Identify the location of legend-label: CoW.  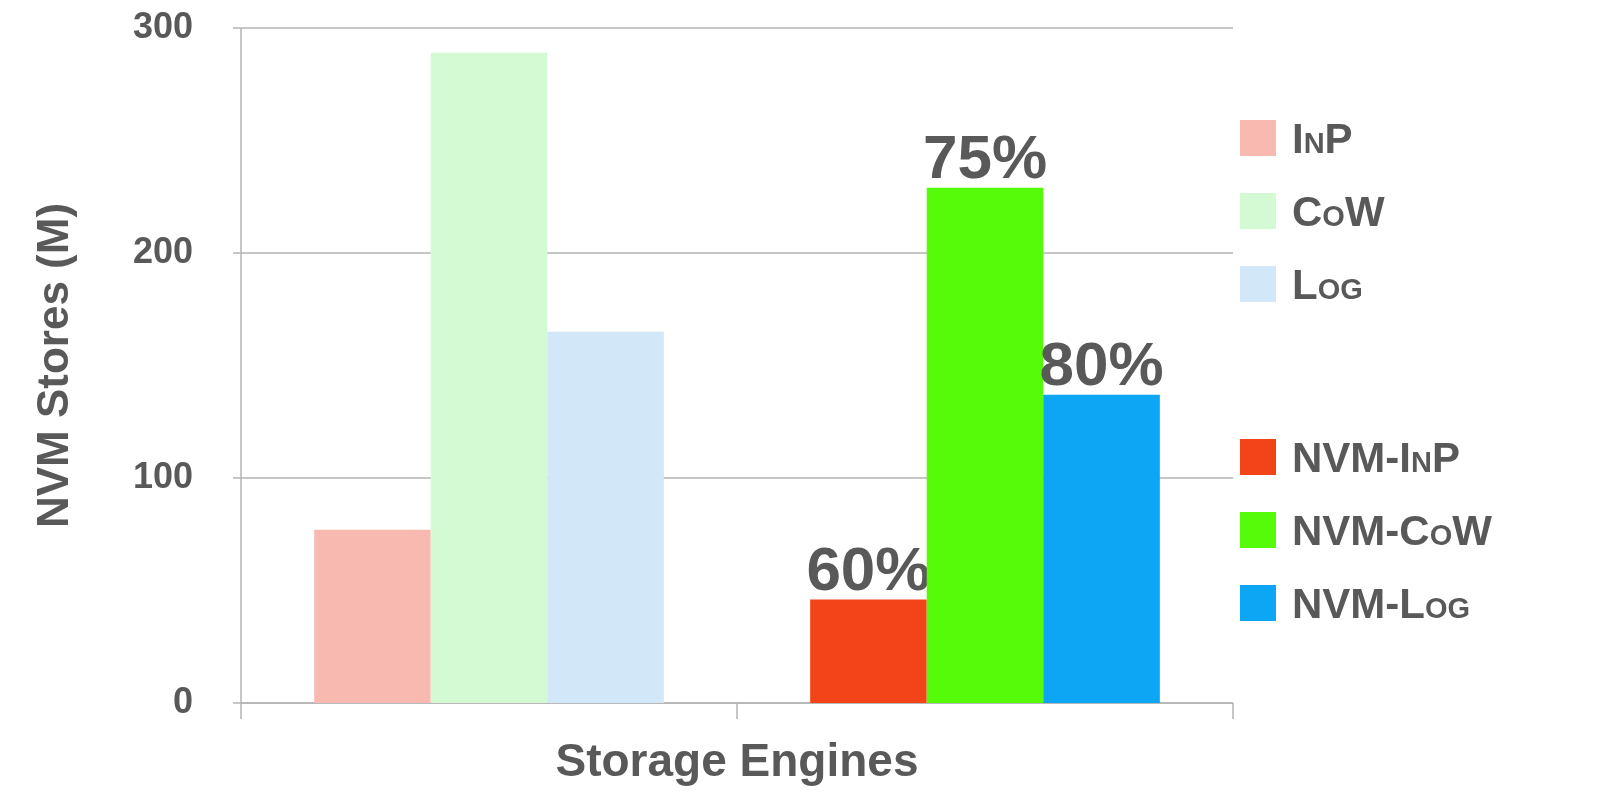
(1338, 211).